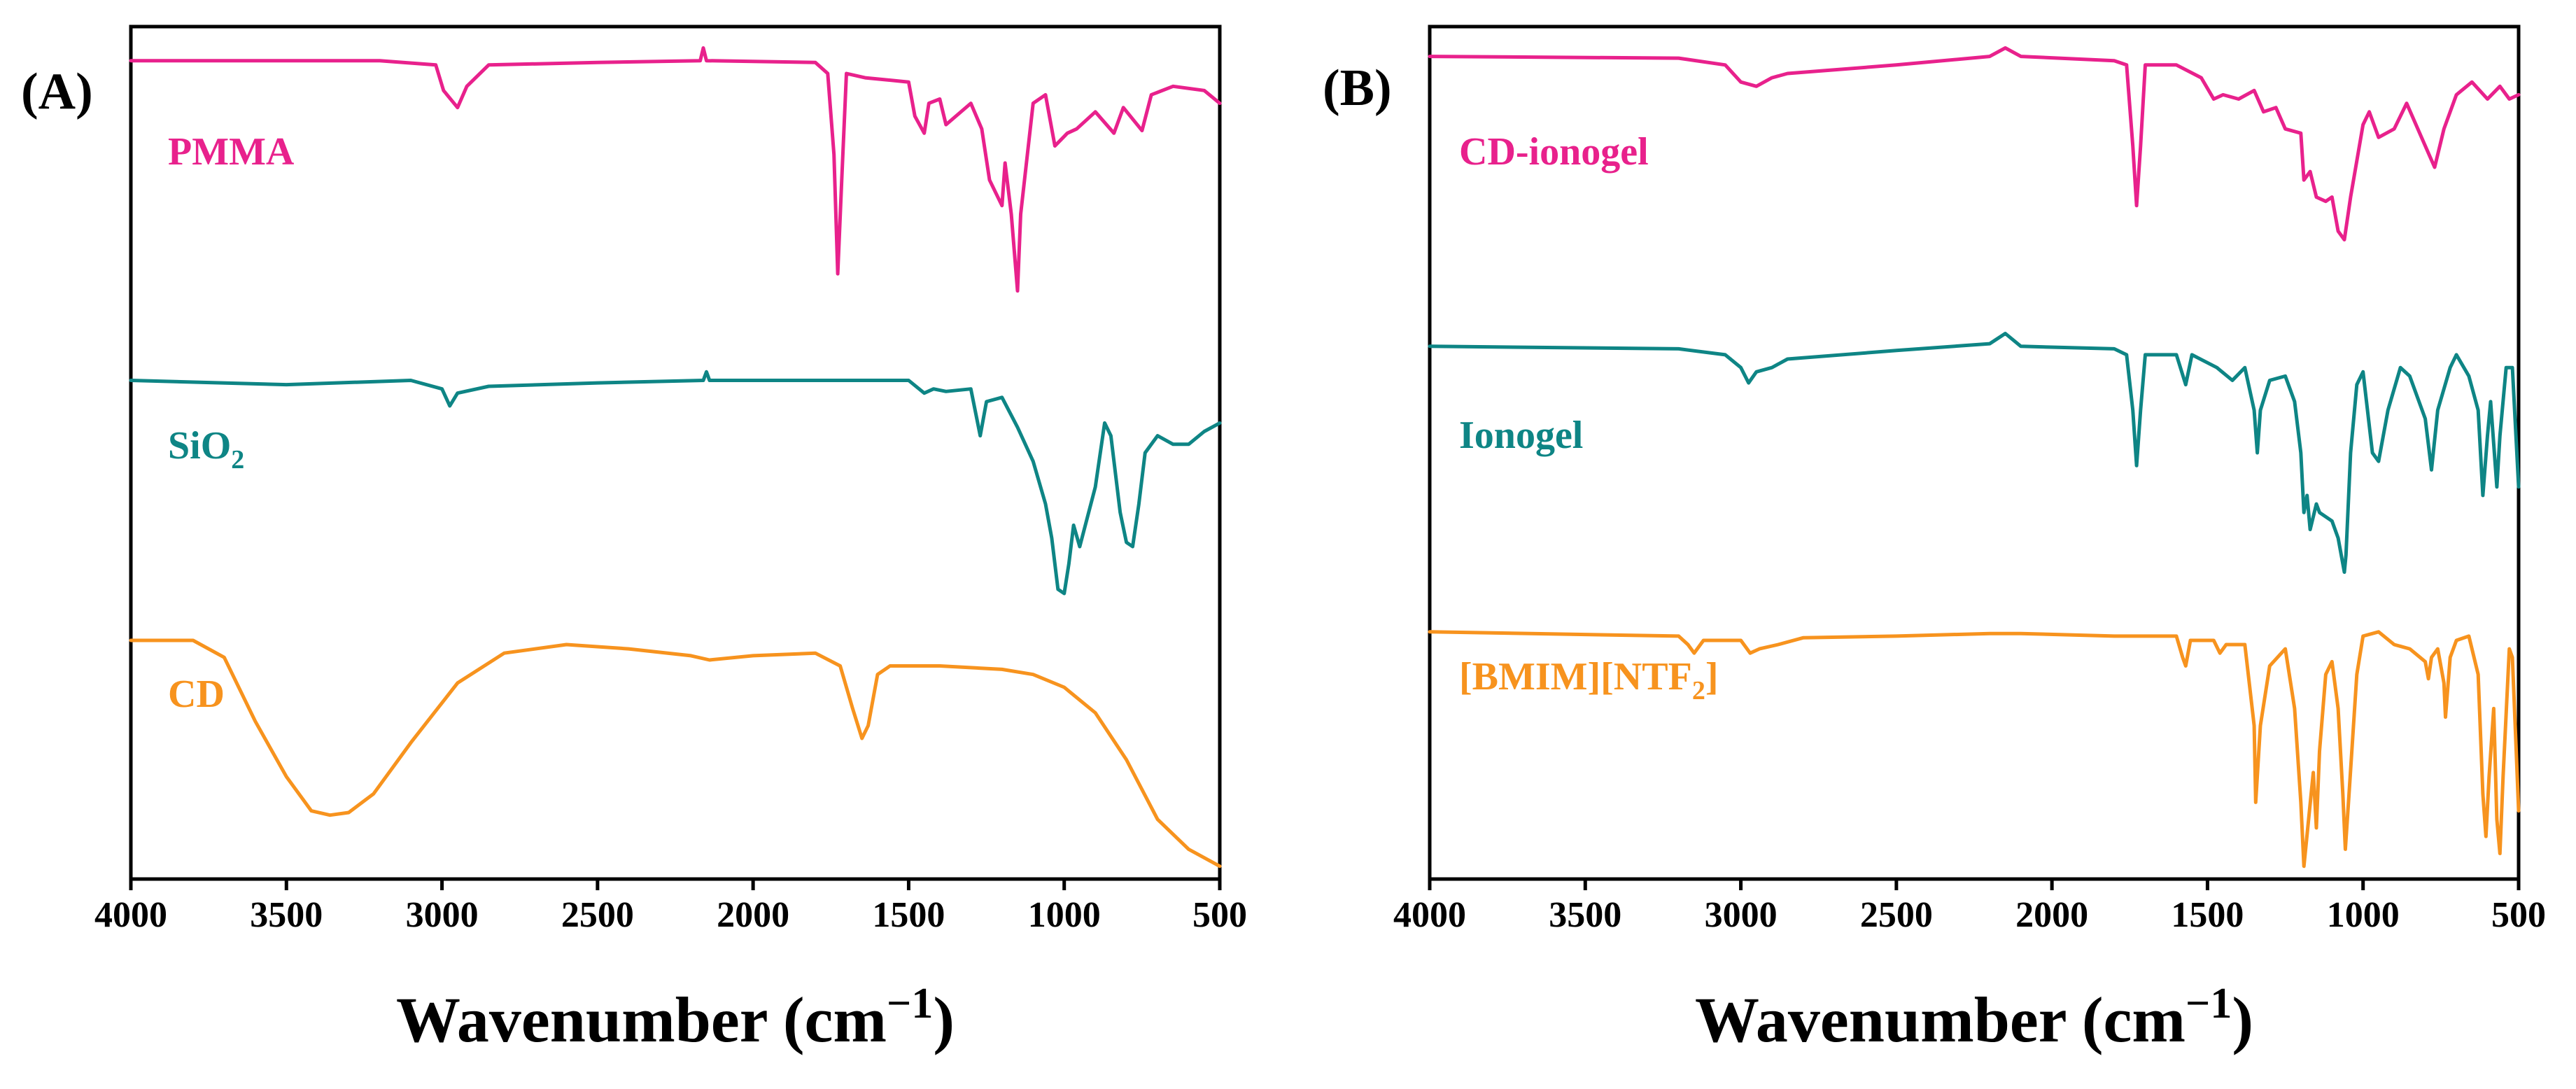 This screenshot has width=2576, height=1089. Describe the element at coordinates (675, 169) in the screenshot. I see `series-line-pmma` at that location.